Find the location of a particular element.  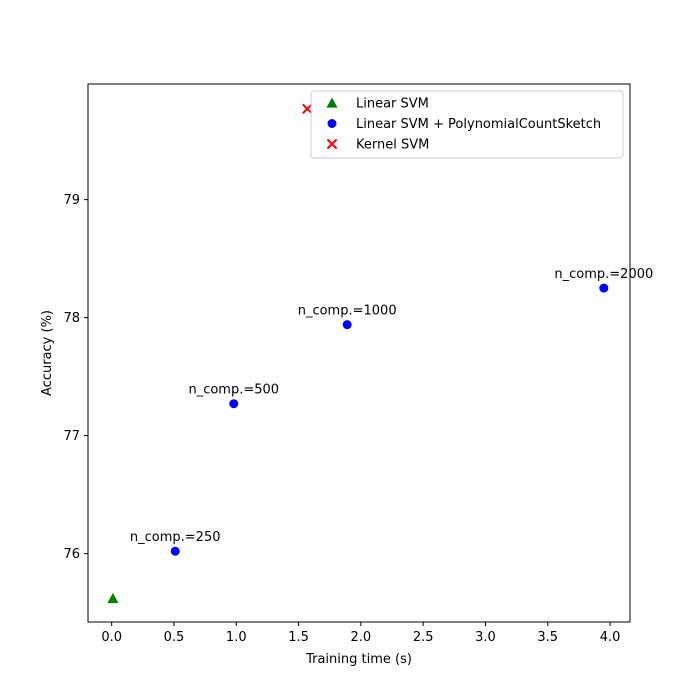

legend-entry: Kernel SVM is located at coordinates (377, 145).